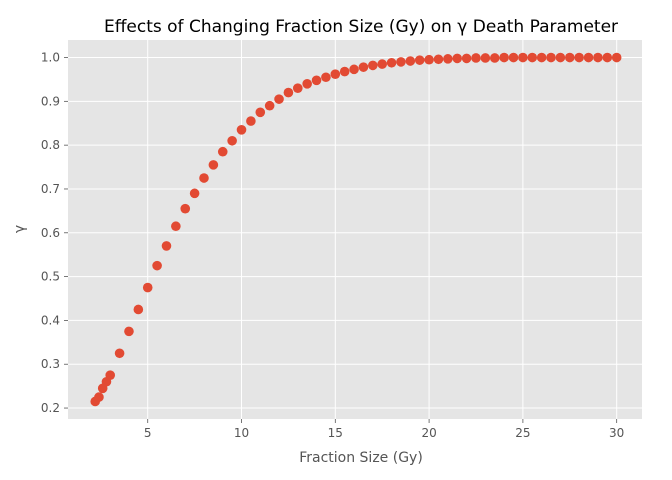  I want to click on x-tick-label: 10, so click(241, 433).